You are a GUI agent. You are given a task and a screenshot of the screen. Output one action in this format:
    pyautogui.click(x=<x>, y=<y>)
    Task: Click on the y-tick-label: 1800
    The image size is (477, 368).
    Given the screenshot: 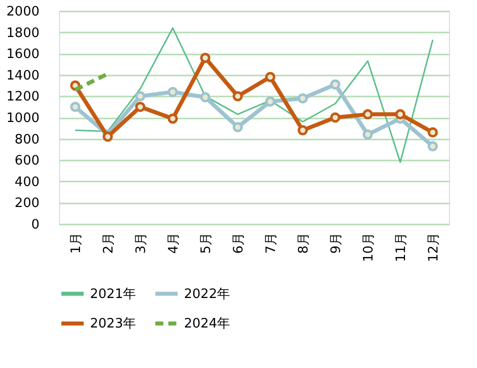 What is the action you would take?
    pyautogui.click(x=23, y=33)
    